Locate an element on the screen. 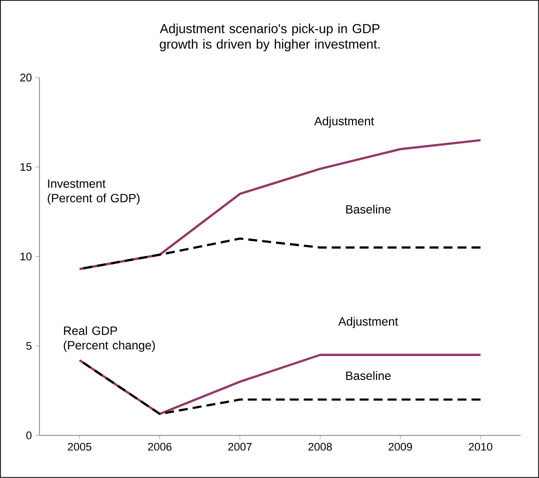  text: Baseline is located at coordinates (368, 209).